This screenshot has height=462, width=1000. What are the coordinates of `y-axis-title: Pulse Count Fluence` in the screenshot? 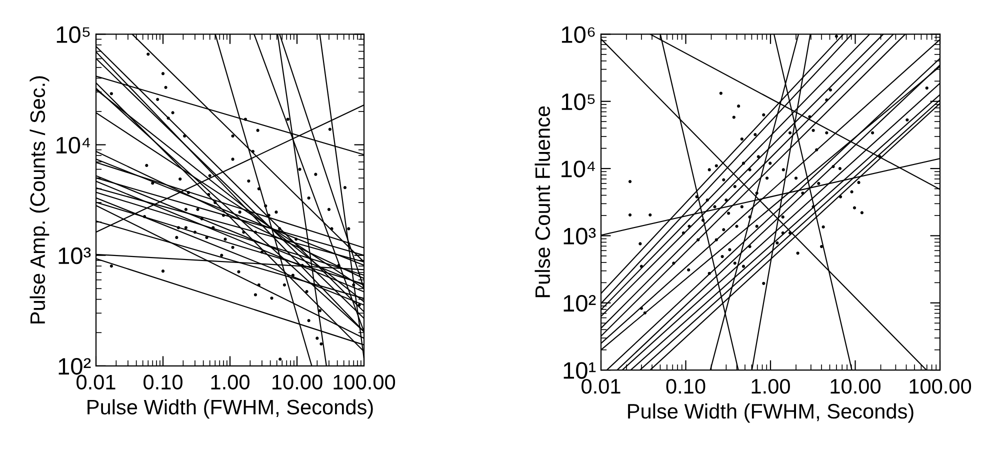 It's located at (542, 202).